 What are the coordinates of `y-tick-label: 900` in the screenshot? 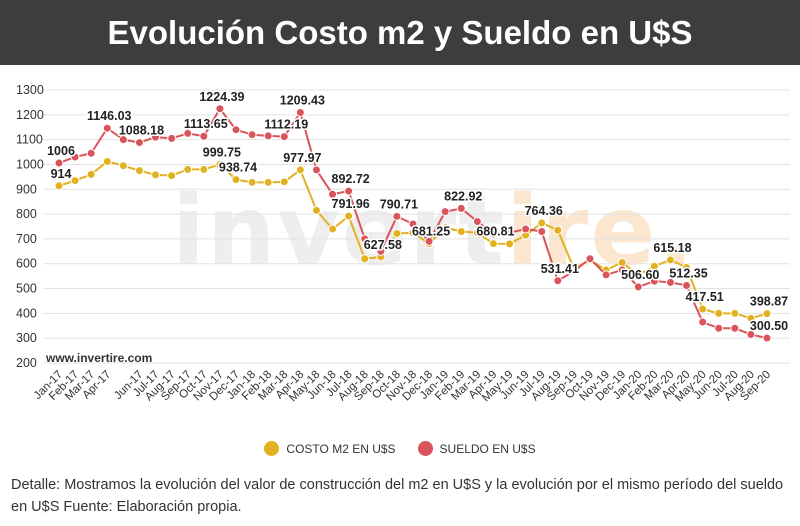 It's located at (26, 189).